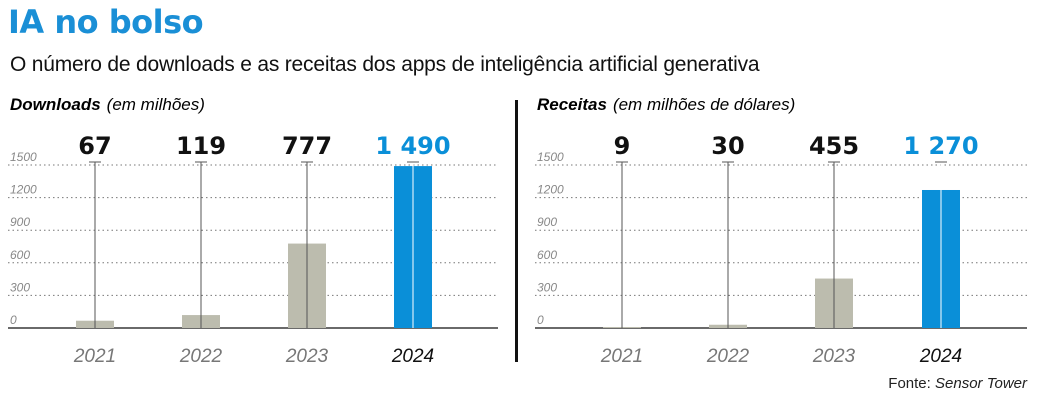 The width and height of the screenshot is (1037, 400). What do you see at coordinates (516, 231) in the screenshot?
I see `panel-divider` at bounding box center [516, 231].